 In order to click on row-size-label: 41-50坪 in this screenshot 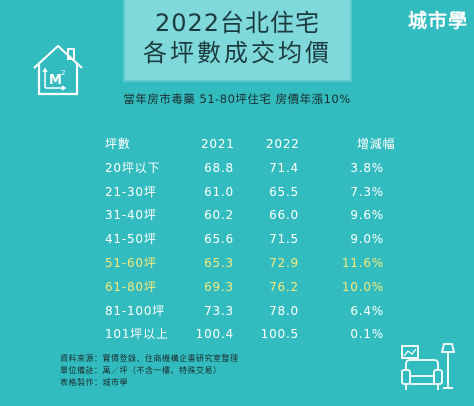, I will do `click(131, 239)`.